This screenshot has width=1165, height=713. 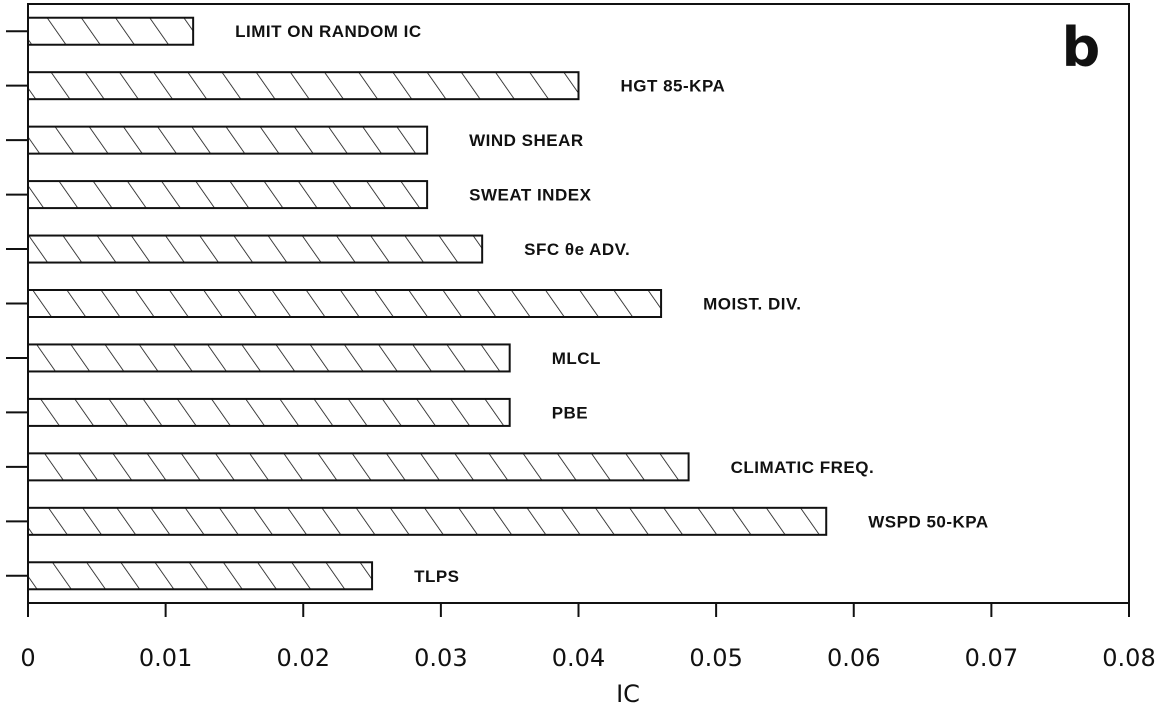 What do you see at coordinates (303, 658) in the screenshot?
I see `x-tick-label: 0.02` at bounding box center [303, 658].